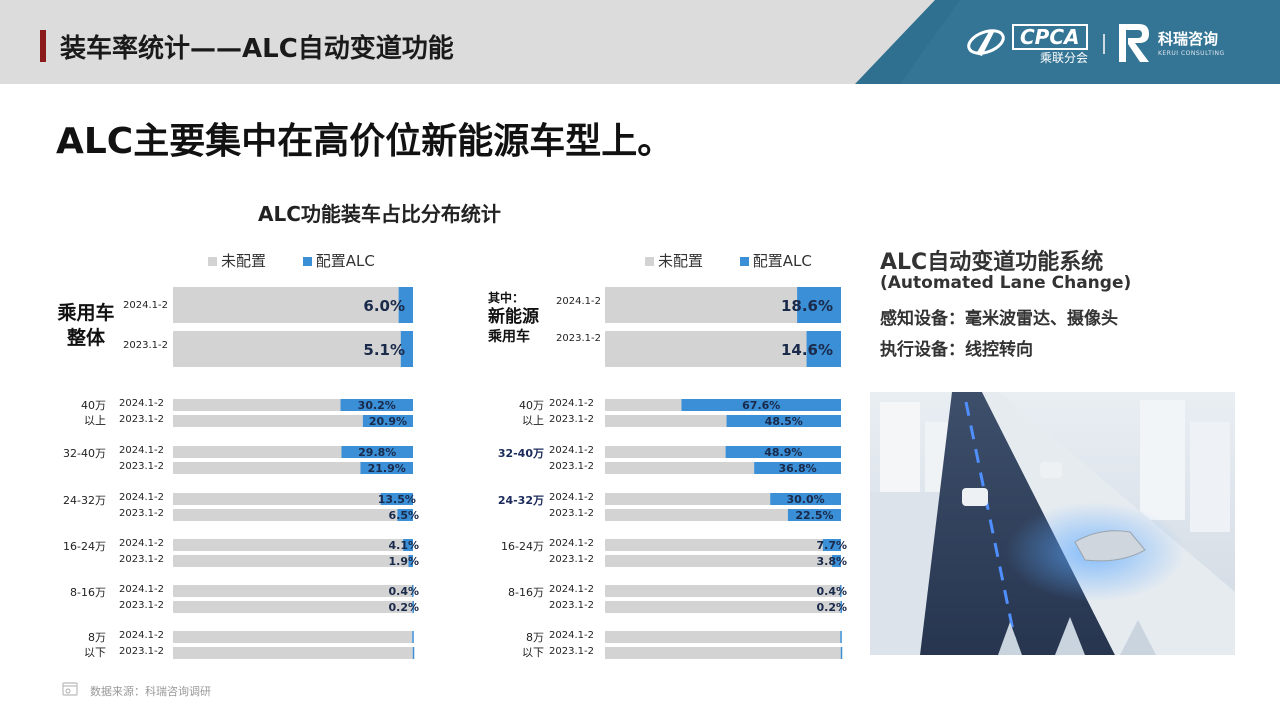  What do you see at coordinates (384, 306) in the screenshot?
I see `bar-value-label: 6.0%` at bounding box center [384, 306].